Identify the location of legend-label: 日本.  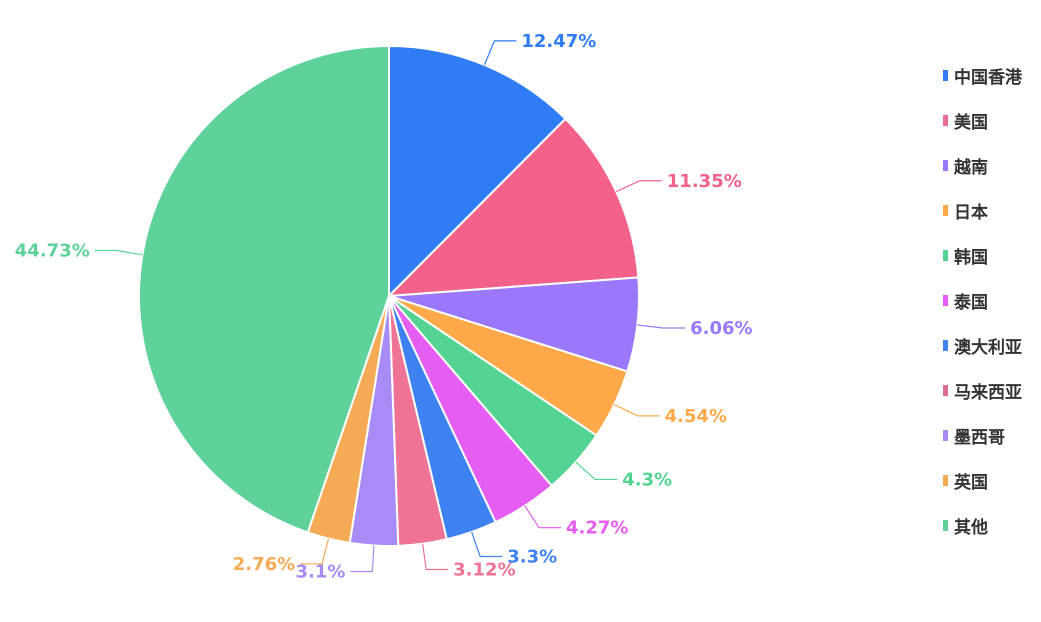
(971, 213).